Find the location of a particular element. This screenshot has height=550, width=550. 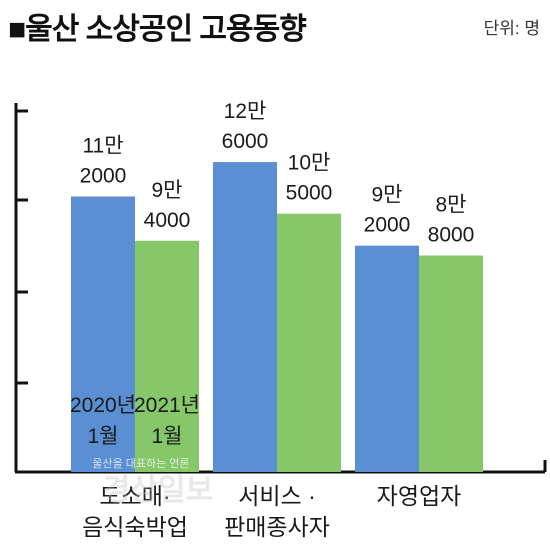

data-label-1-1: 5000 is located at coordinates (309, 193).